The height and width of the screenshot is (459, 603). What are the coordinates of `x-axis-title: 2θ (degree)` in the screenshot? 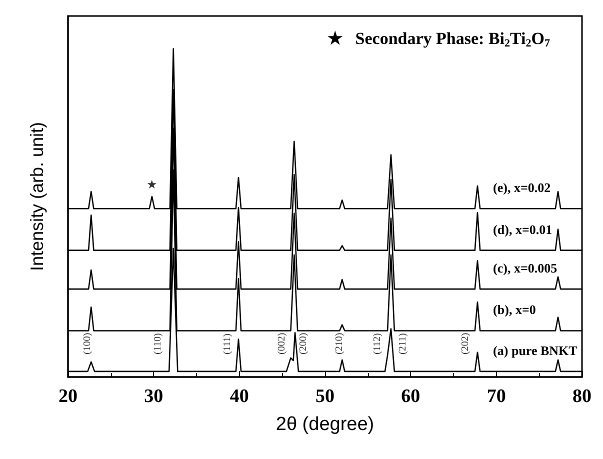 It's located at (325, 424).